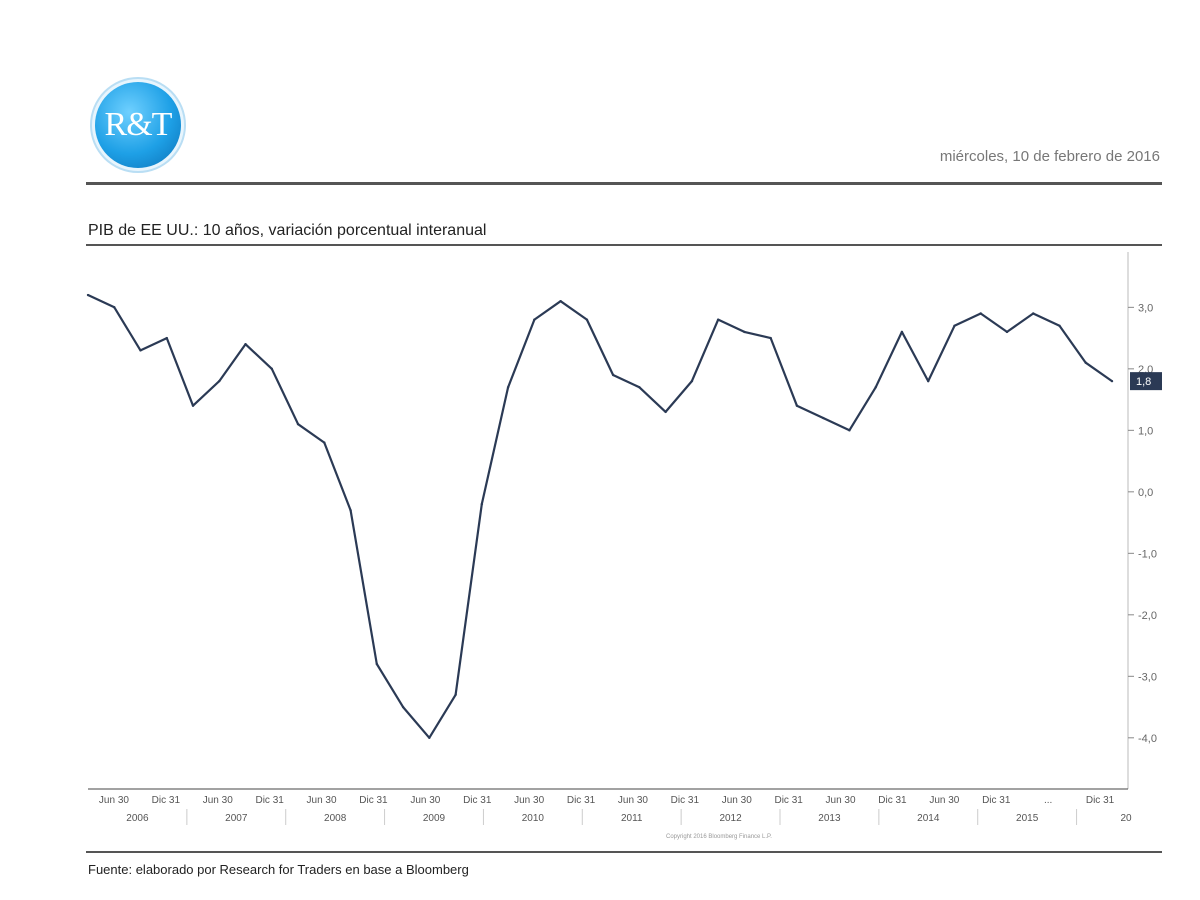 This screenshot has height=900, width=1200. What do you see at coordinates (1049, 156) in the screenshot?
I see `report-date: miércoles, 10 de febrero de 2016` at bounding box center [1049, 156].